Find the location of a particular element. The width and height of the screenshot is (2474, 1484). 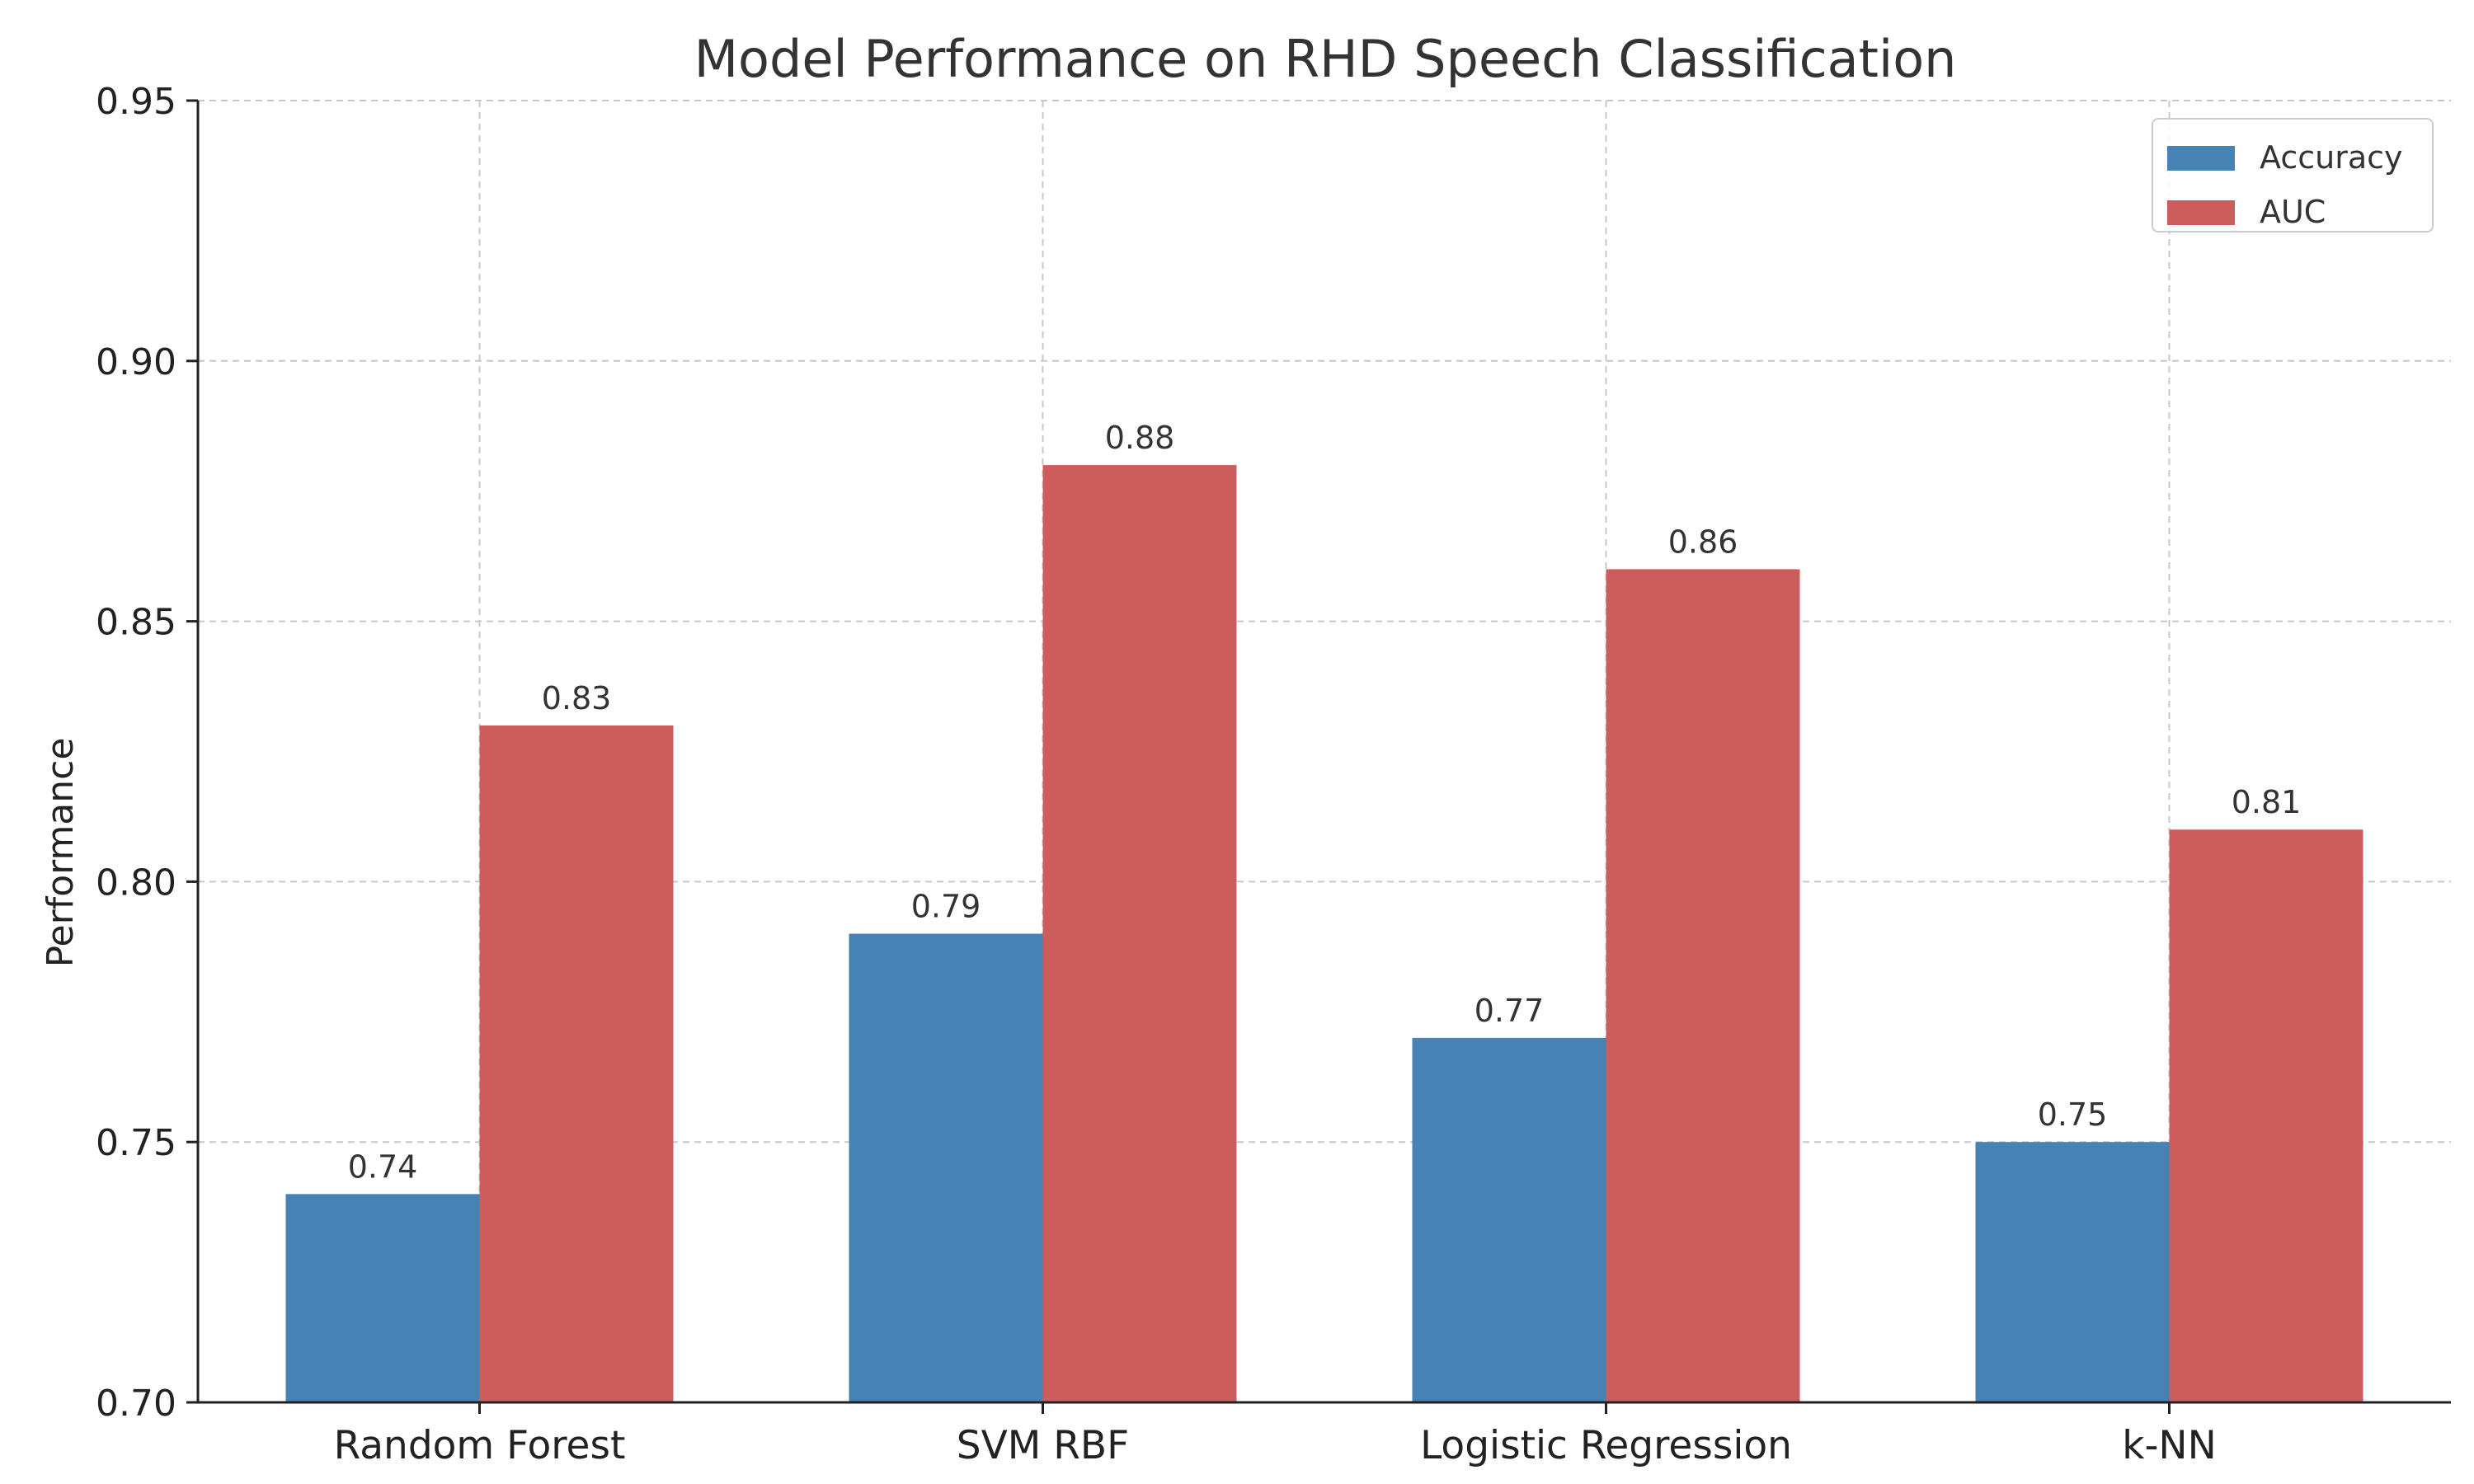

legend-label: Accuracy is located at coordinates (2331, 157).